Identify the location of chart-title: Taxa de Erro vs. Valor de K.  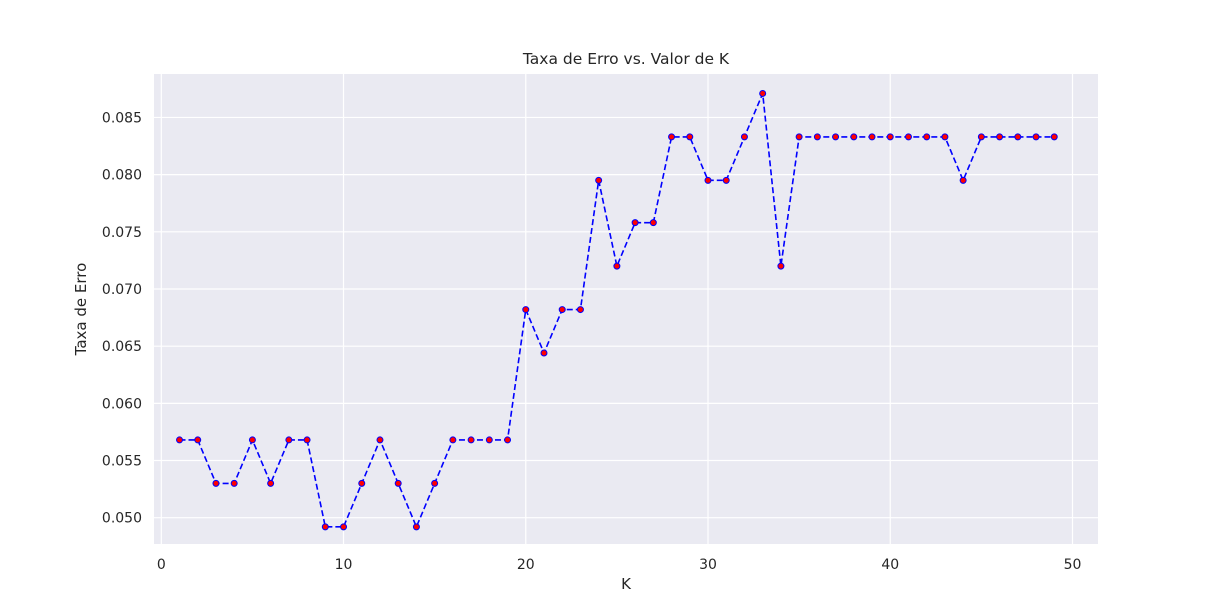
(626, 59).